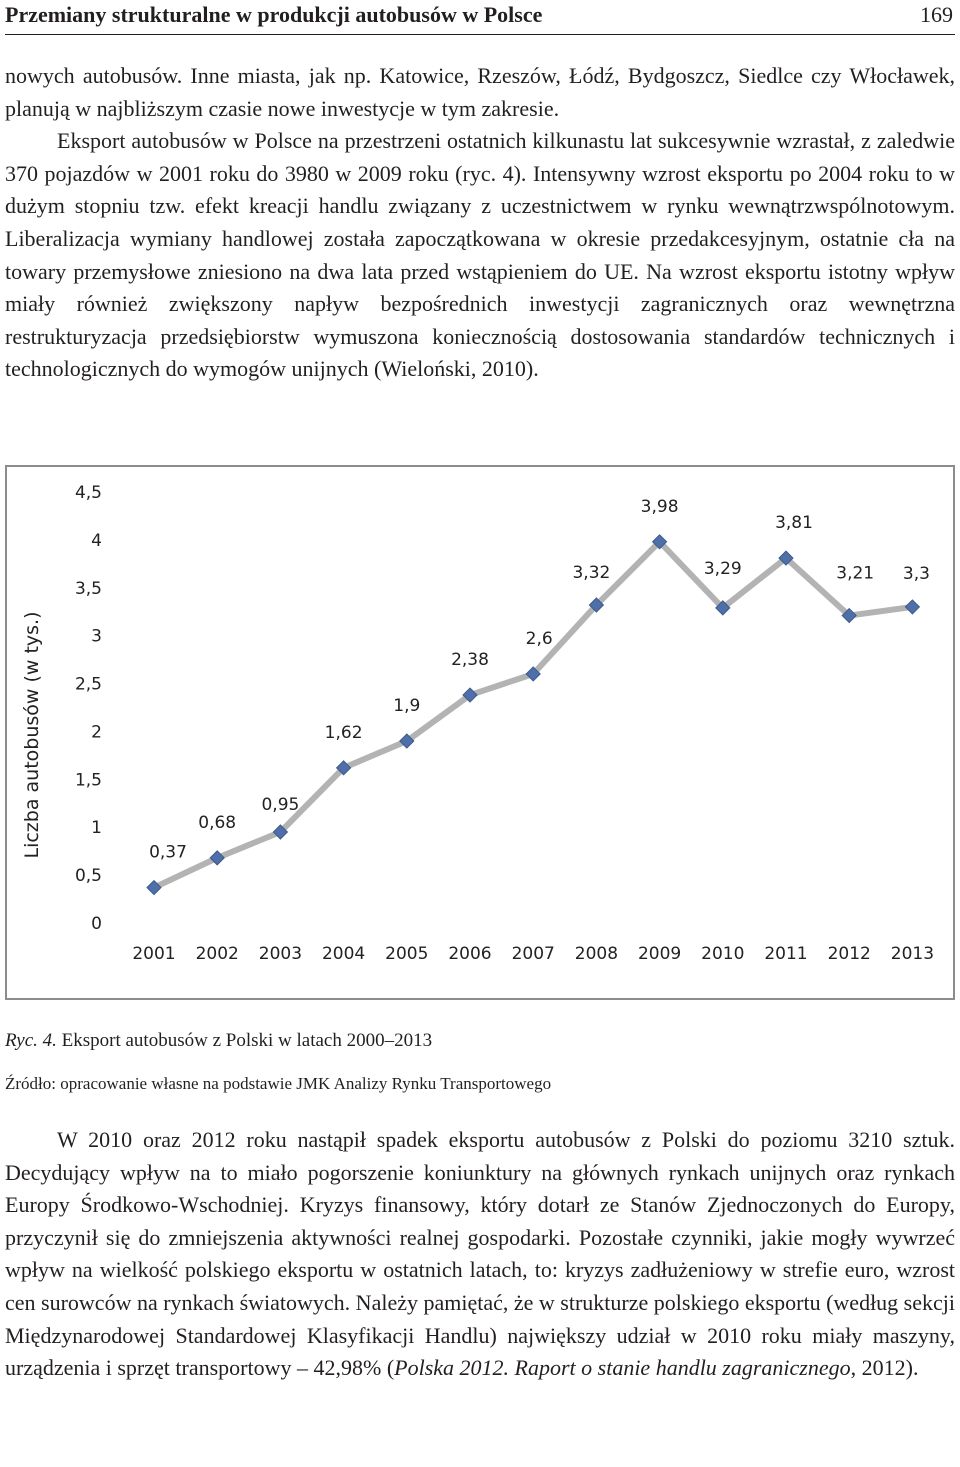 The width and height of the screenshot is (960, 1467). What do you see at coordinates (591, 573) in the screenshot?
I see `data-label: 3,32` at bounding box center [591, 573].